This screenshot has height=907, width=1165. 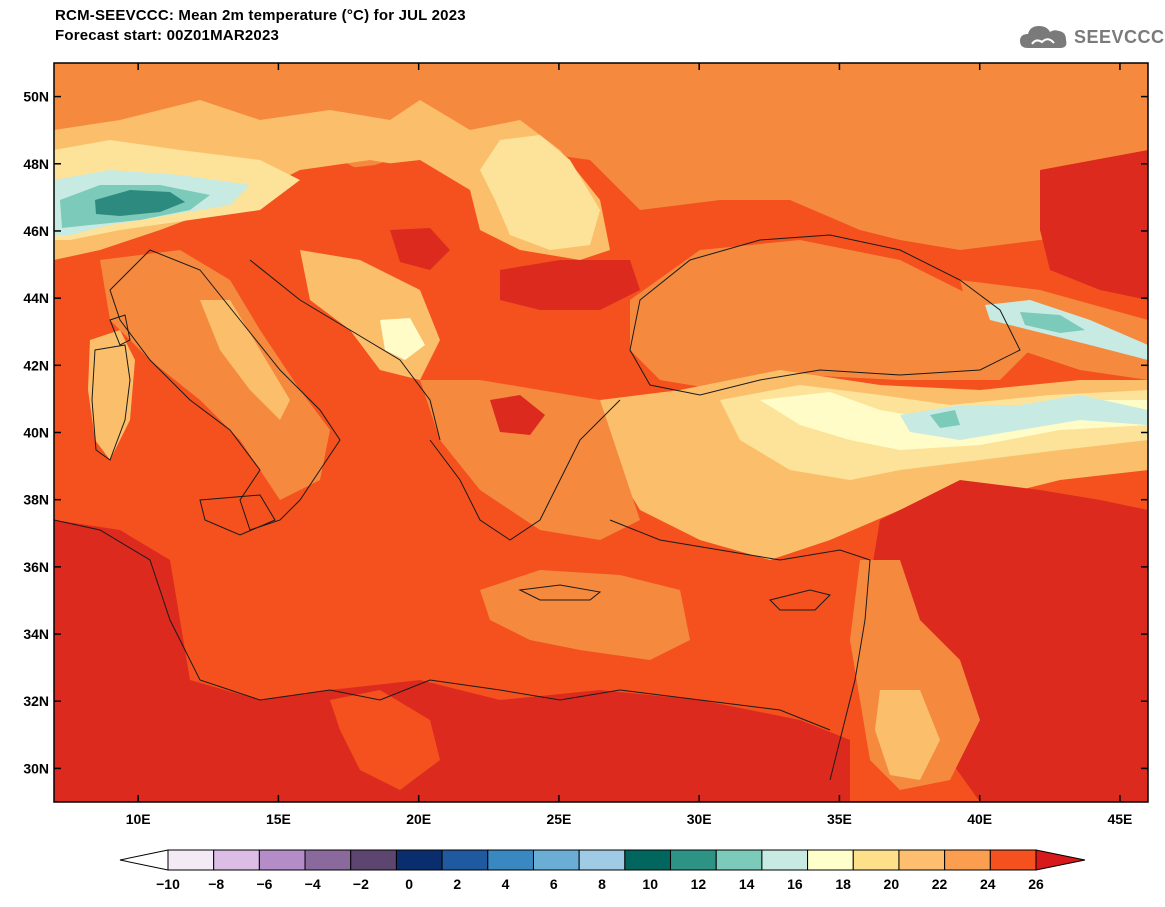 What do you see at coordinates (36, 231) in the screenshot?
I see `lat-tick-label: 46N` at bounding box center [36, 231].